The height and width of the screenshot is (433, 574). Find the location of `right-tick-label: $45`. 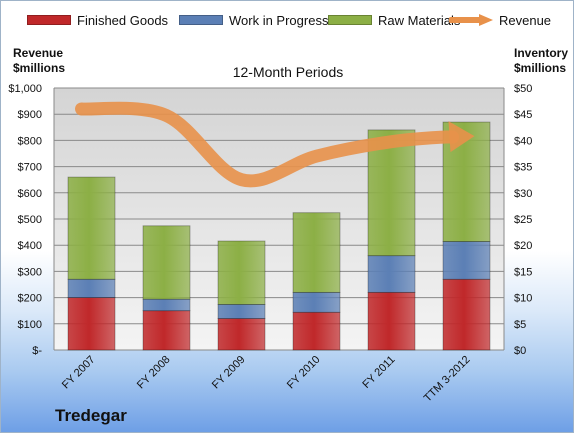

right-tick-label: $45 is located at coordinates (523, 115).